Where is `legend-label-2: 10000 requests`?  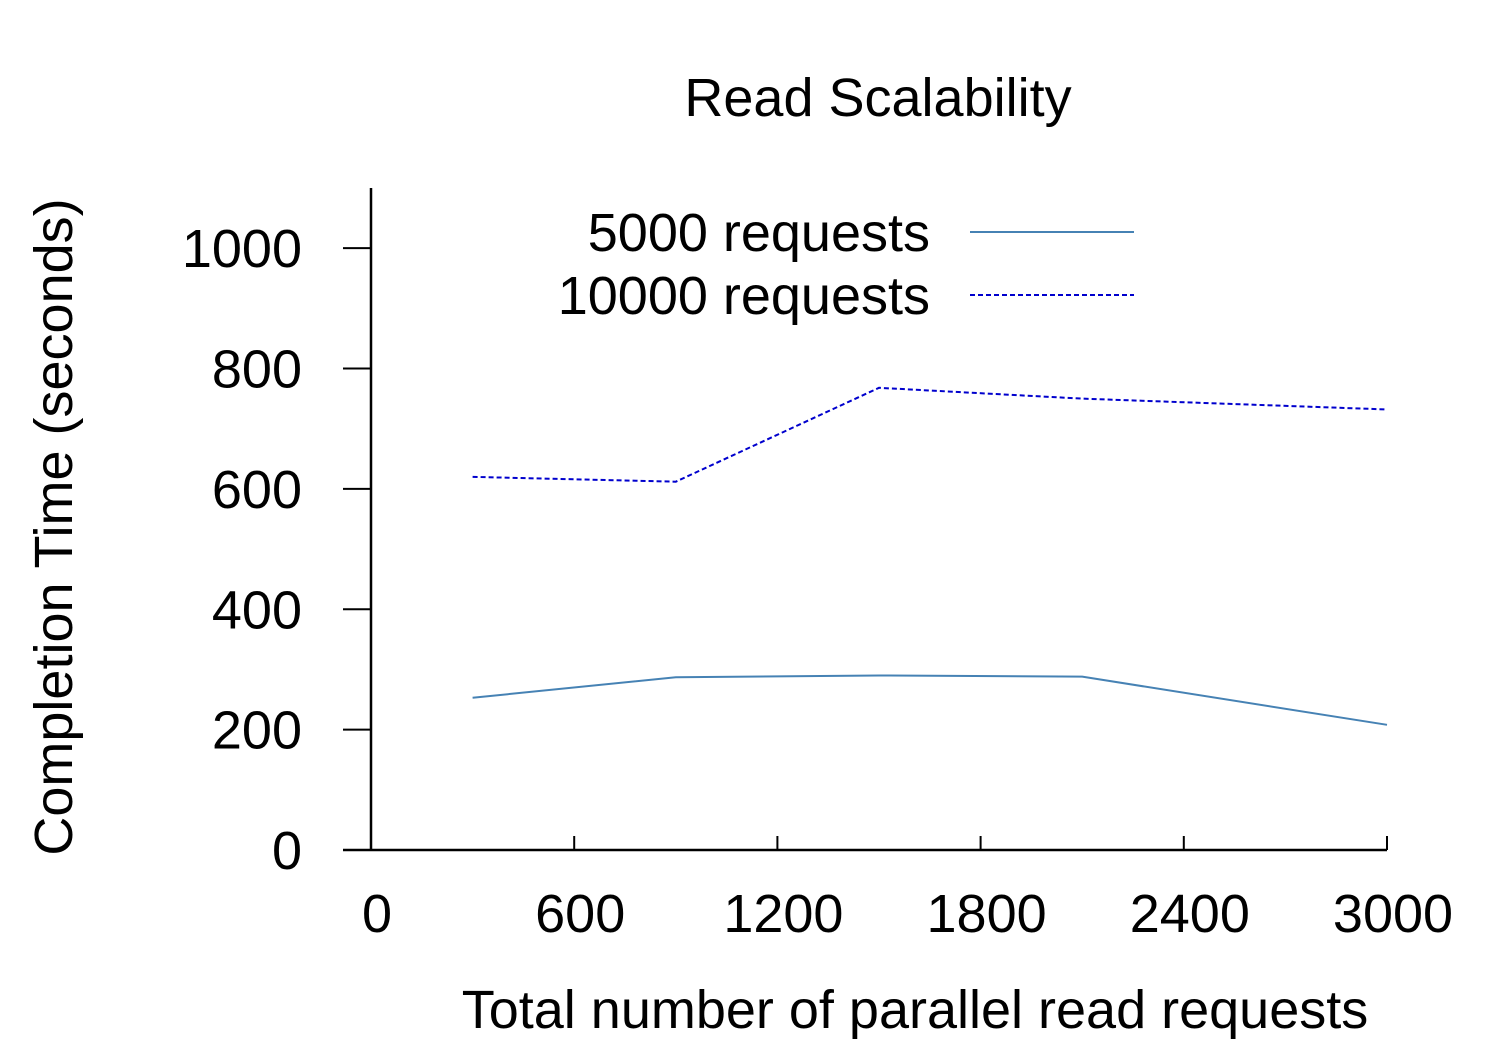
legend-label-2: 10000 requests is located at coordinates (744, 296).